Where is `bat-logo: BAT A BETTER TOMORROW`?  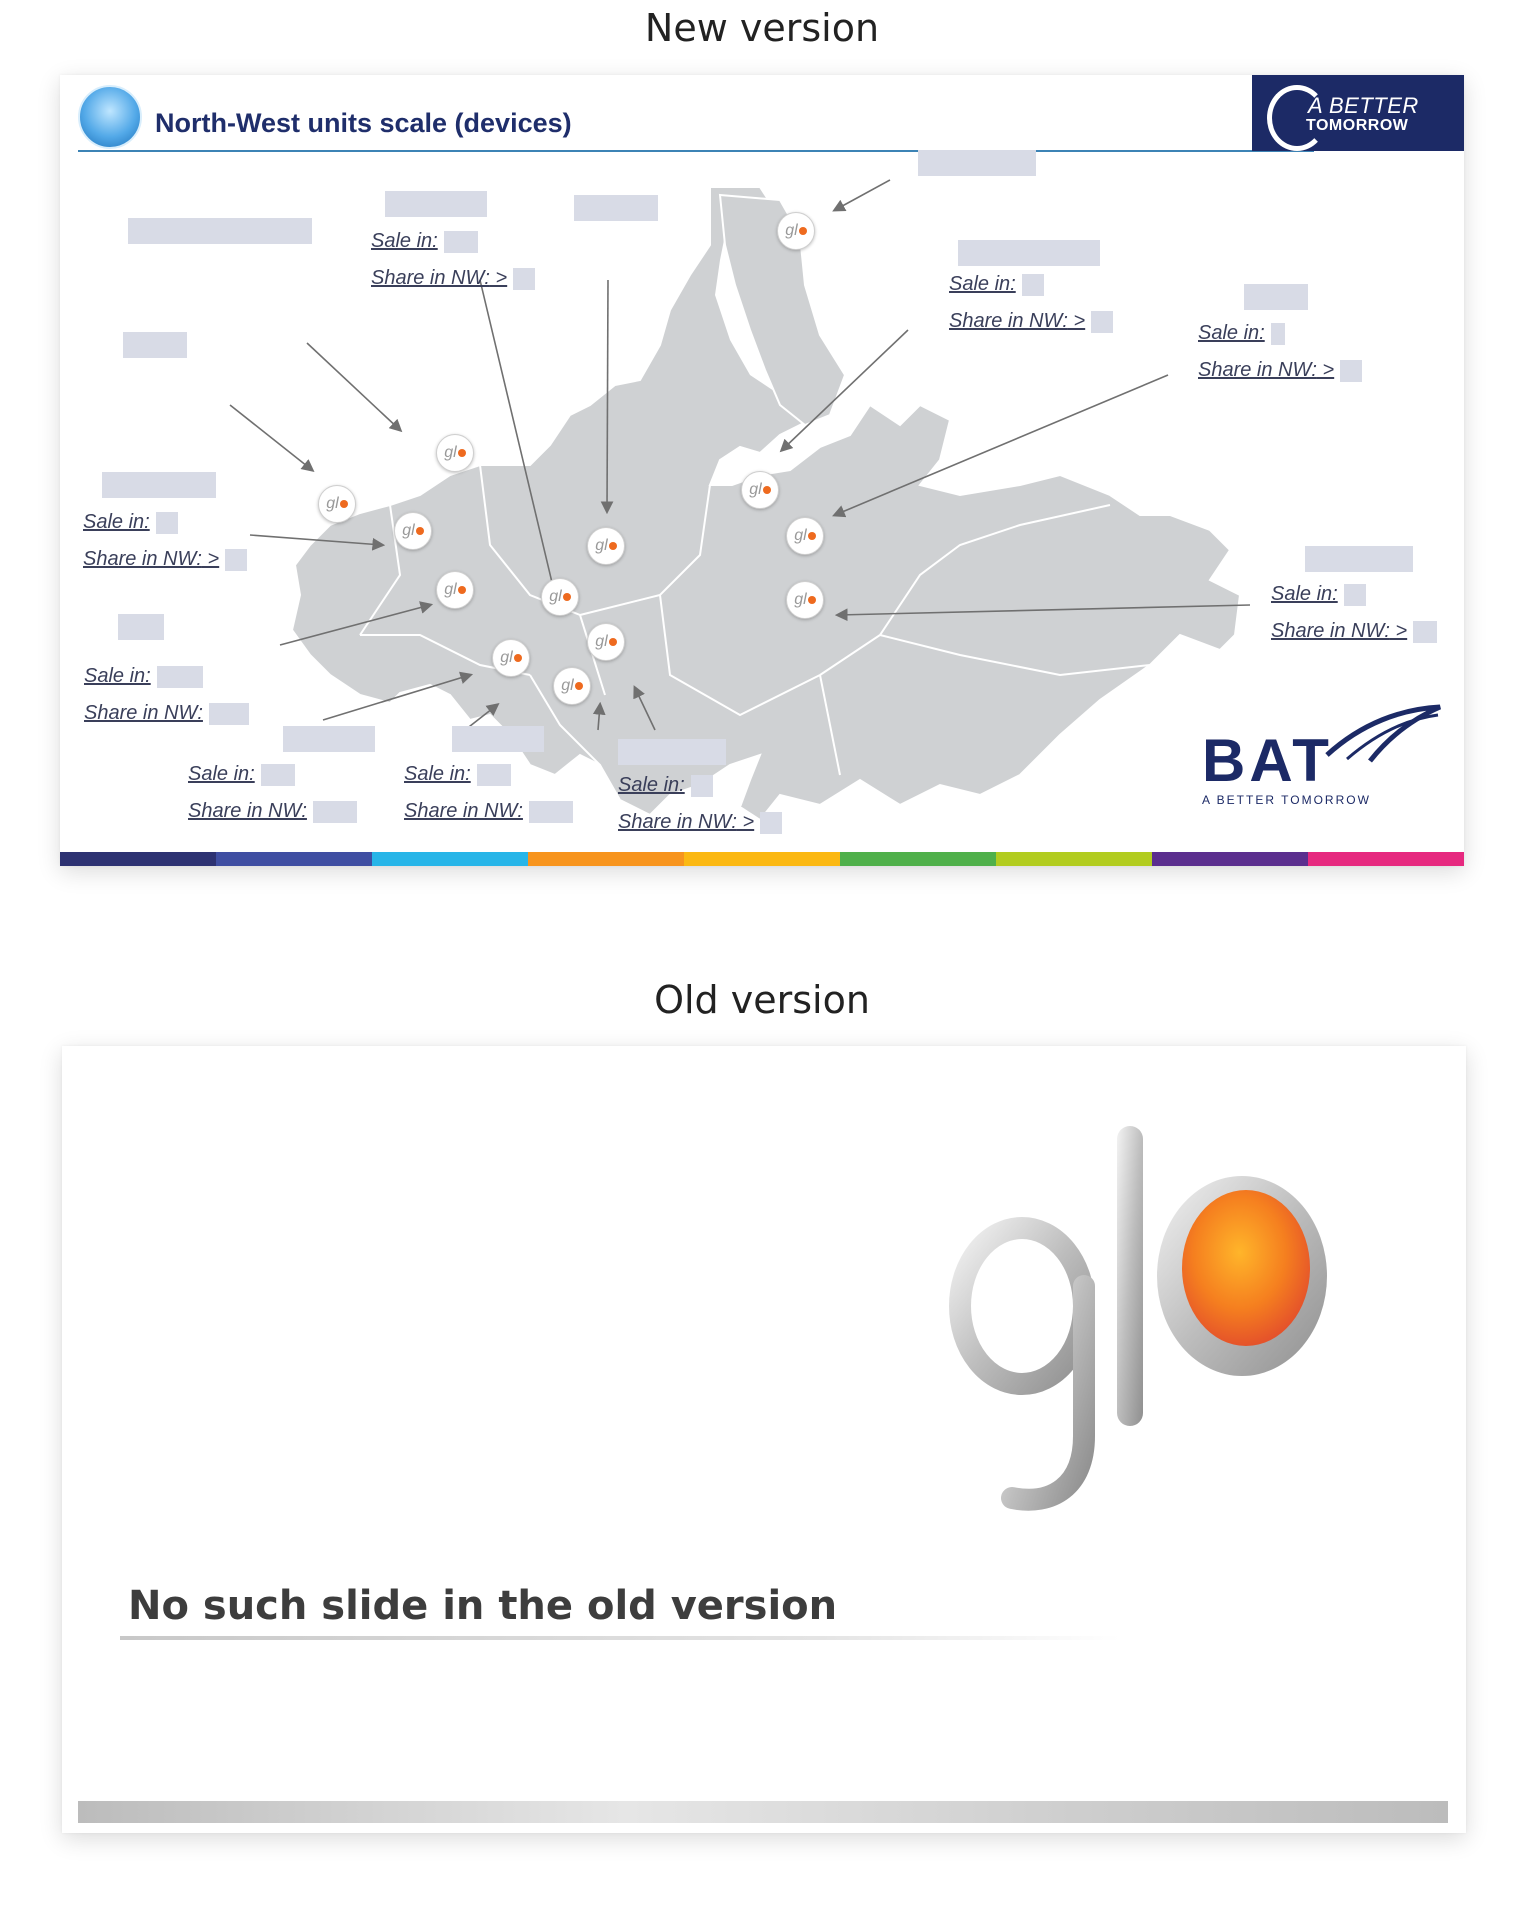 bat-logo: BAT A BETTER TOMORROW is located at coordinates (1321, 755).